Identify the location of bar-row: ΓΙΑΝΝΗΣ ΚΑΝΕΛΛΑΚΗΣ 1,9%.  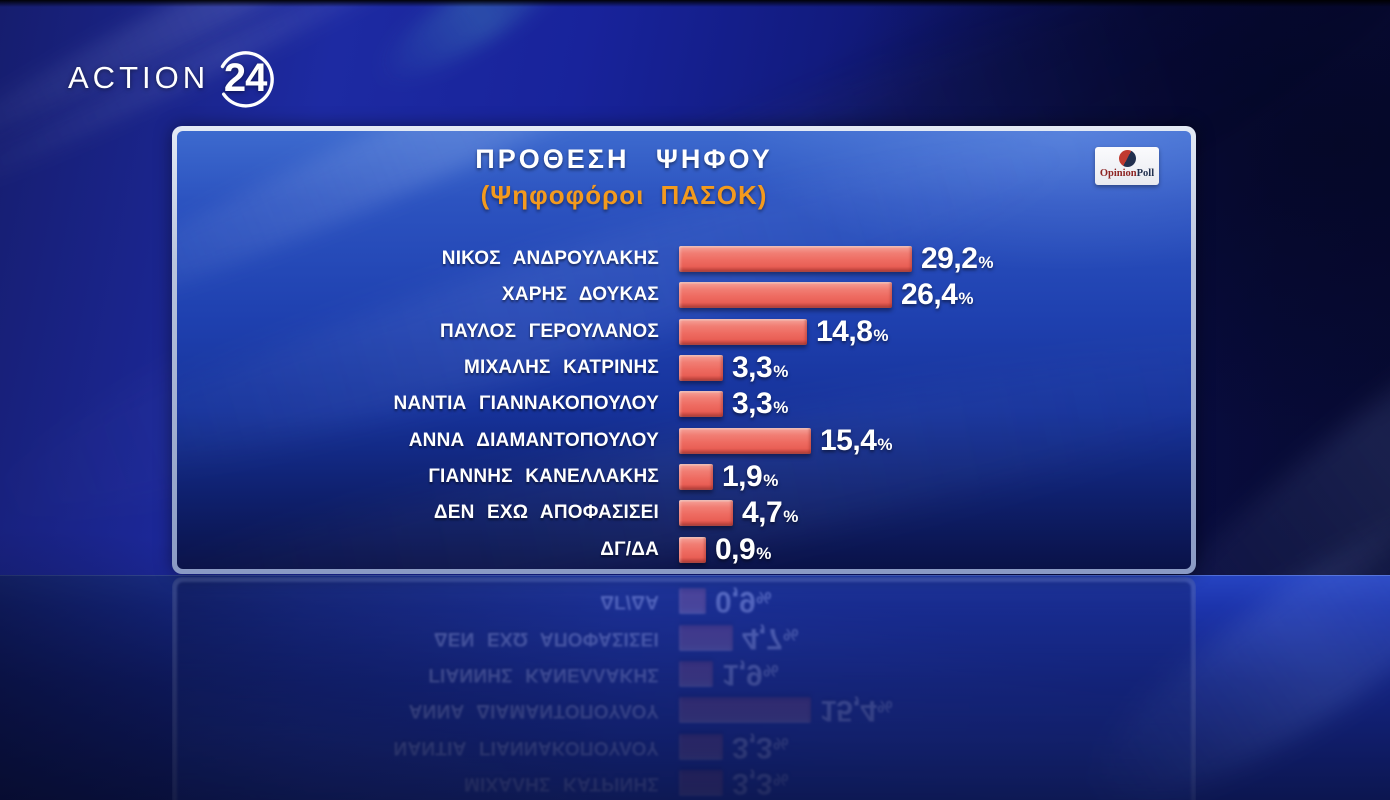
(684, 477).